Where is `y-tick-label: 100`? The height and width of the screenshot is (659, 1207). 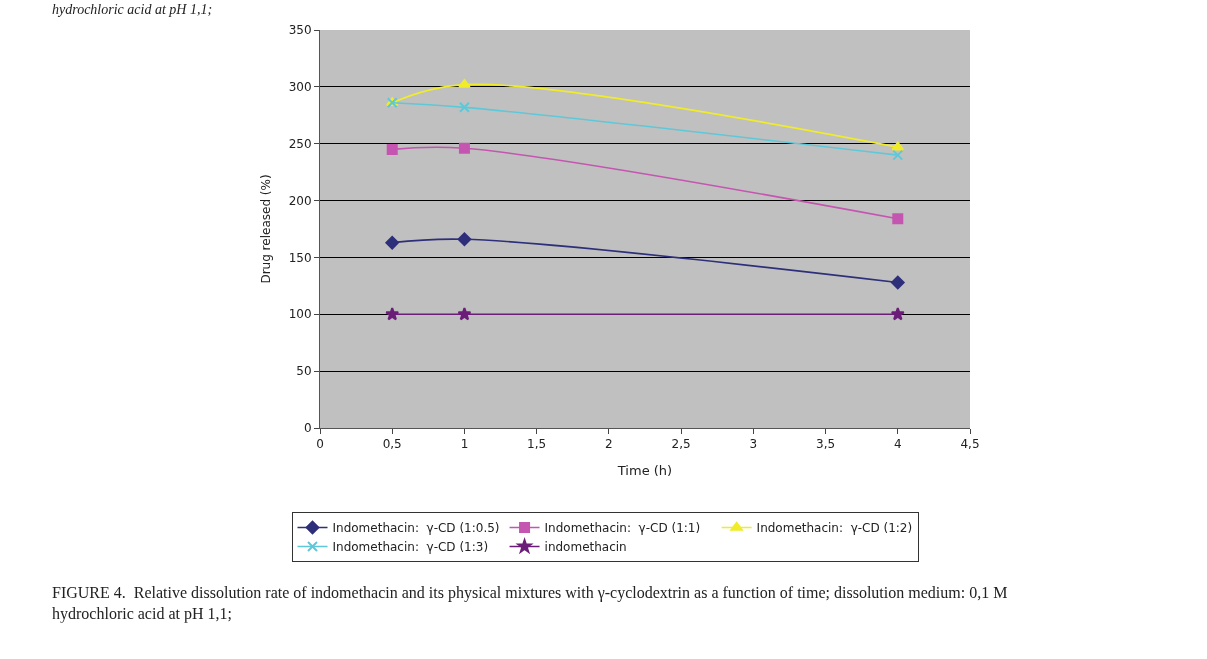 y-tick-label: 100 is located at coordinates (300, 314).